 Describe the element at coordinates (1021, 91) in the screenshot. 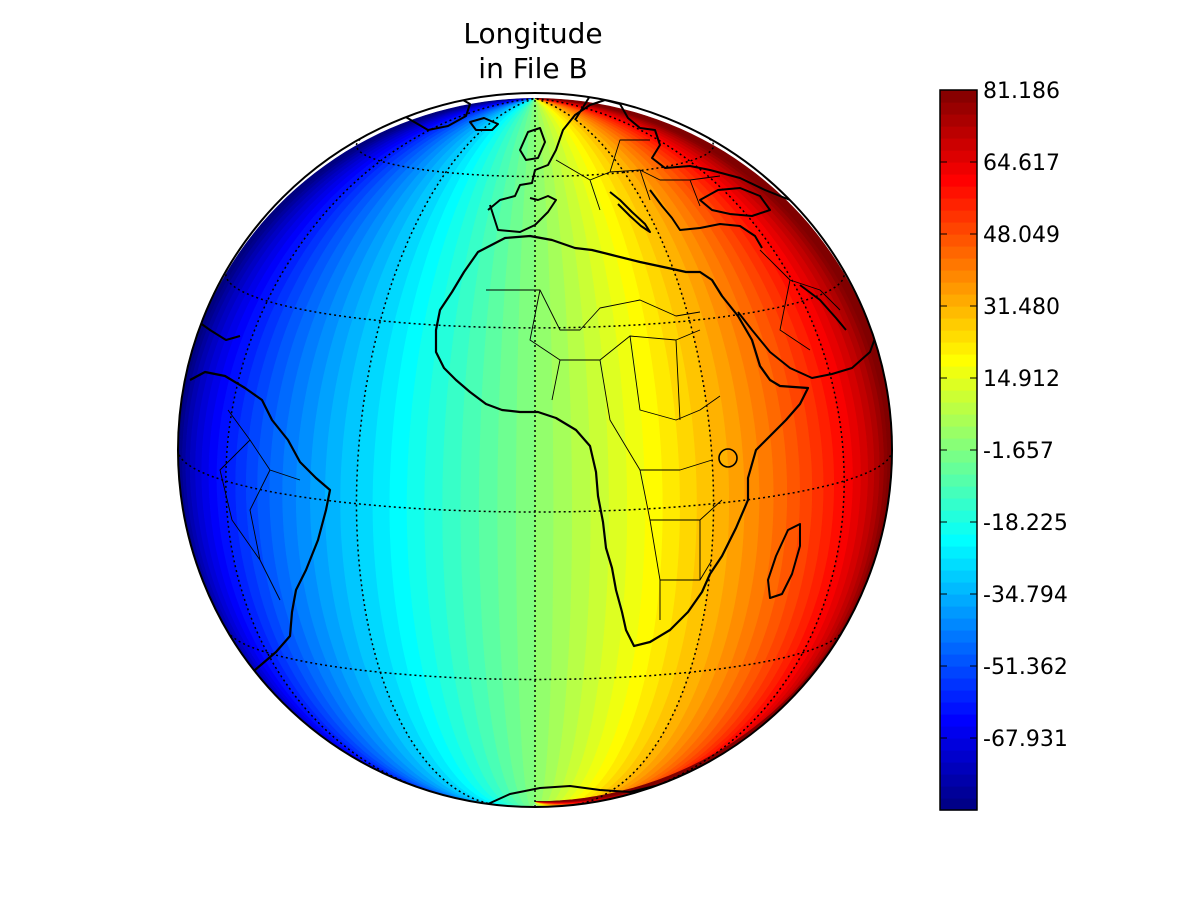

I see `colorbar-tick-label: 81.186` at that location.